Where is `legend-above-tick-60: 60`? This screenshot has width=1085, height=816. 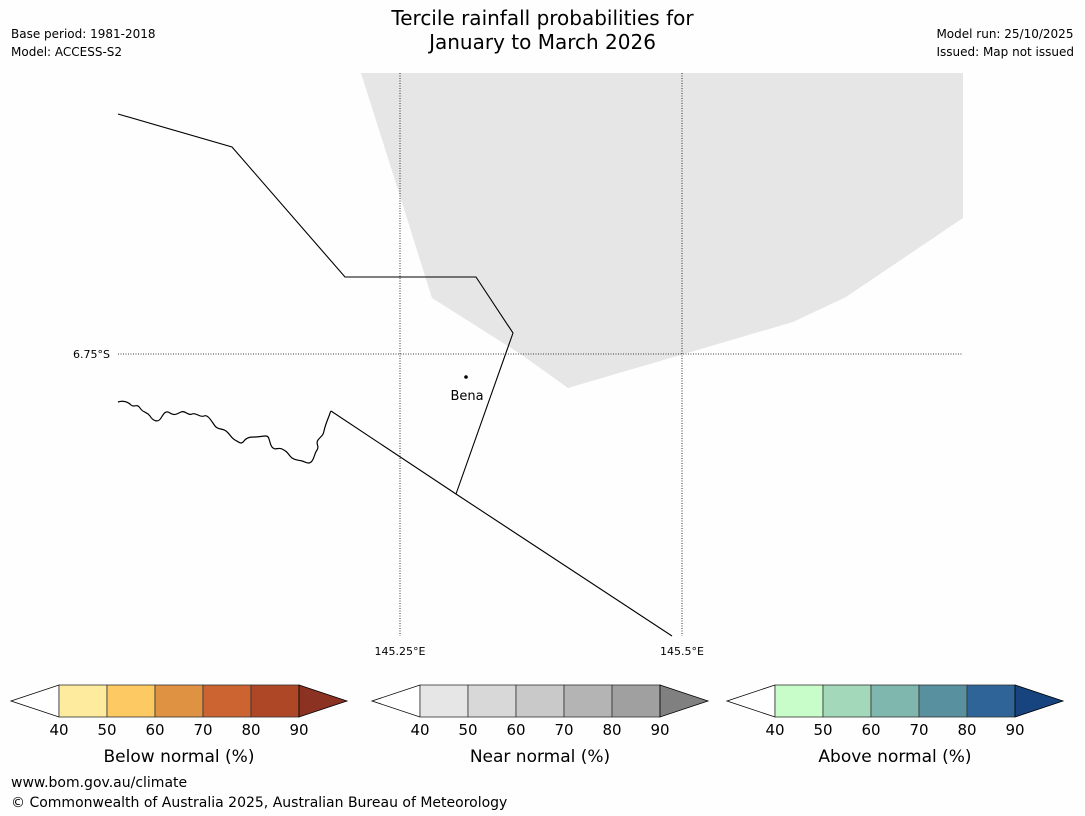
legend-above-tick-60: 60 is located at coordinates (870, 730).